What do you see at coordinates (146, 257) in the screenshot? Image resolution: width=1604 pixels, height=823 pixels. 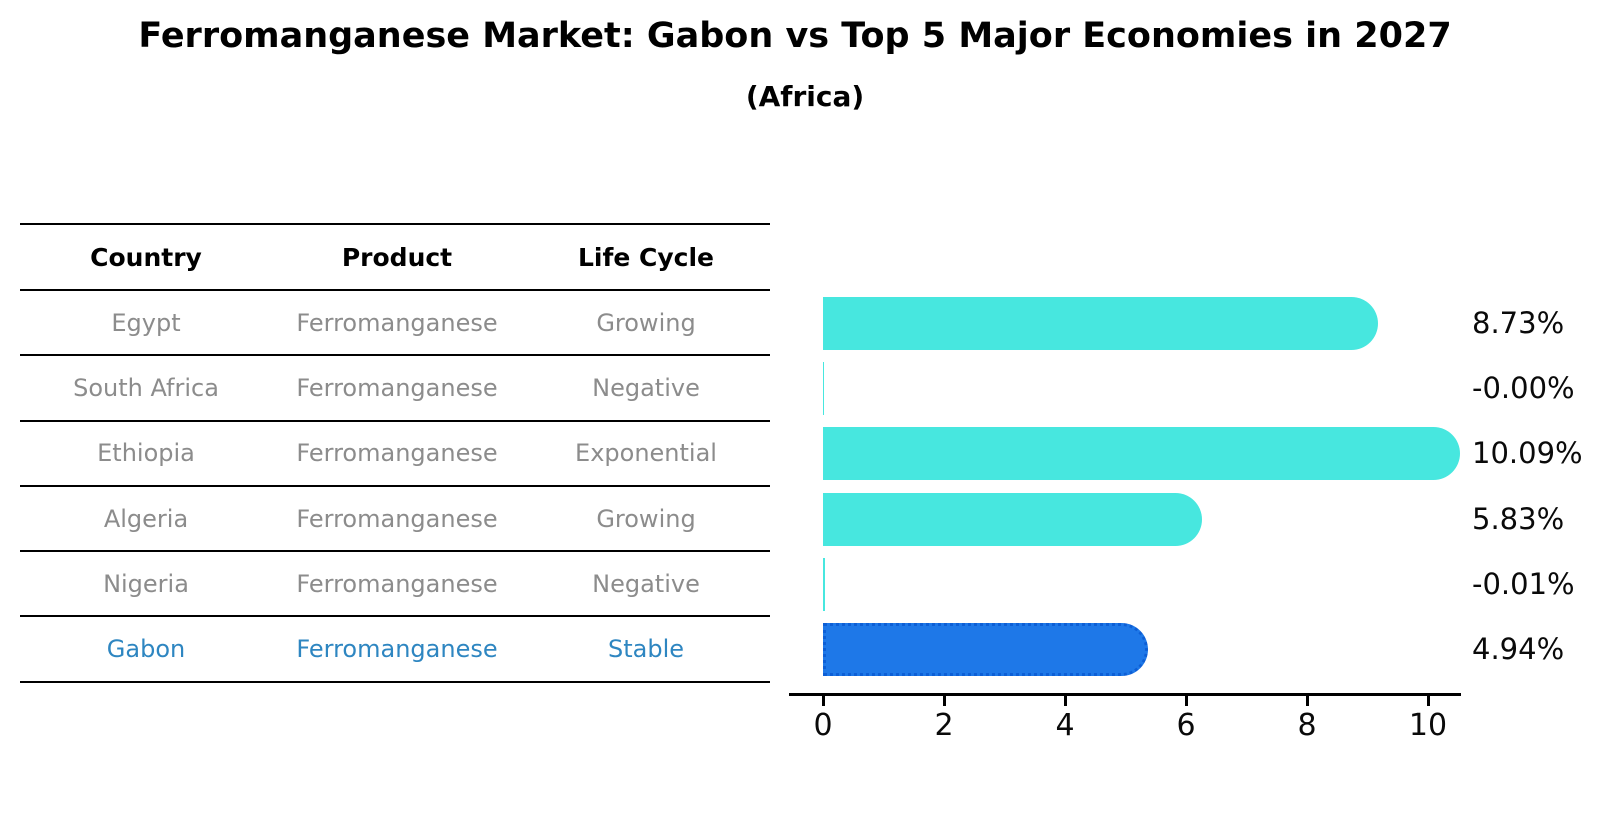 I see `column-header-country: Country` at bounding box center [146, 257].